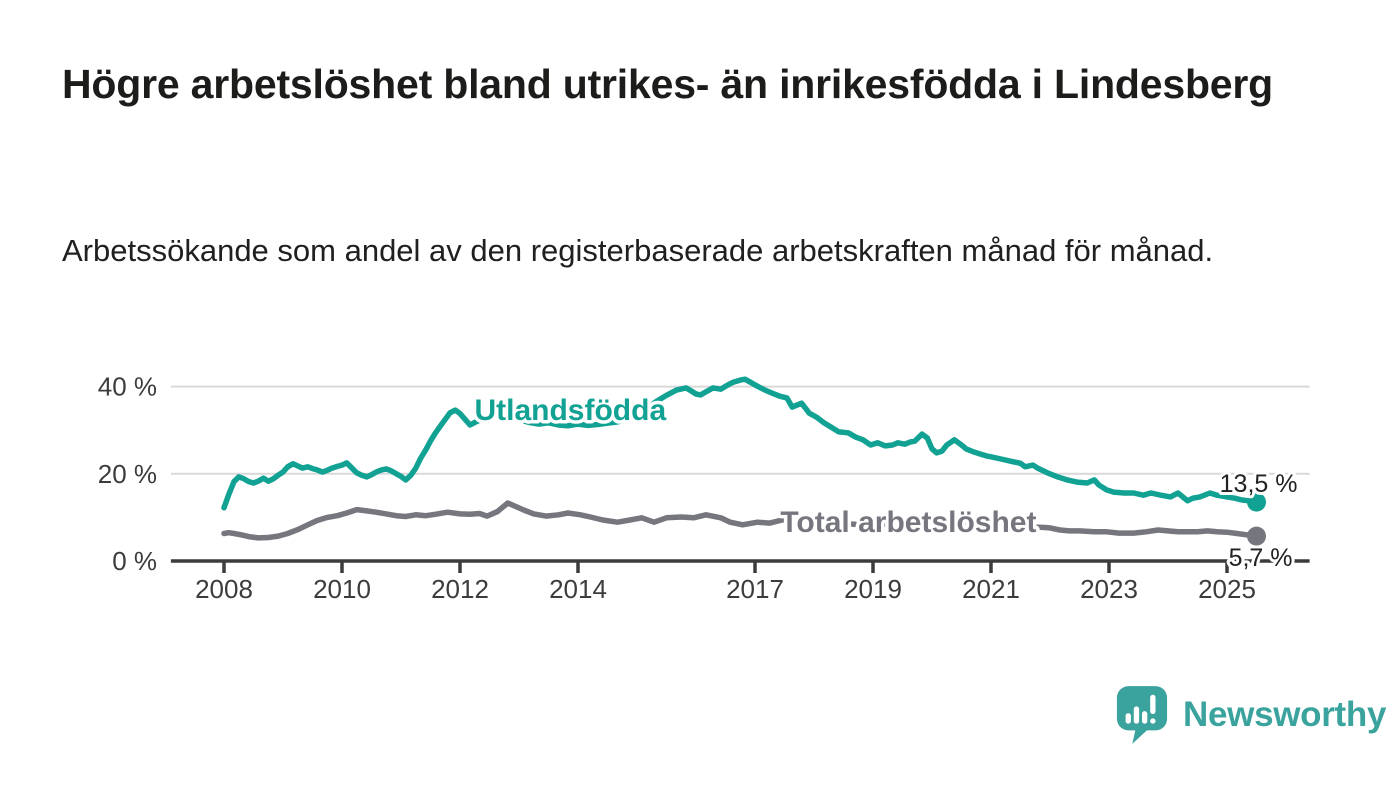 The width and height of the screenshot is (1400, 794). Describe the element at coordinates (134, 561) in the screenshot. I see `y-axis-tick-label: 0 %` at that location.